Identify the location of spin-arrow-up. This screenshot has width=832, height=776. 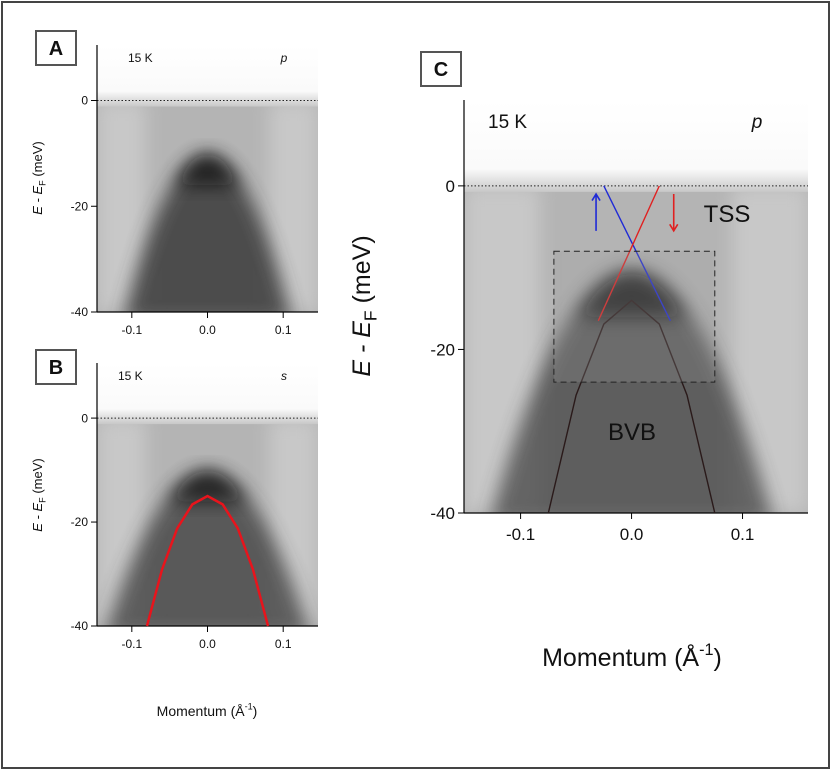
(596, 211).